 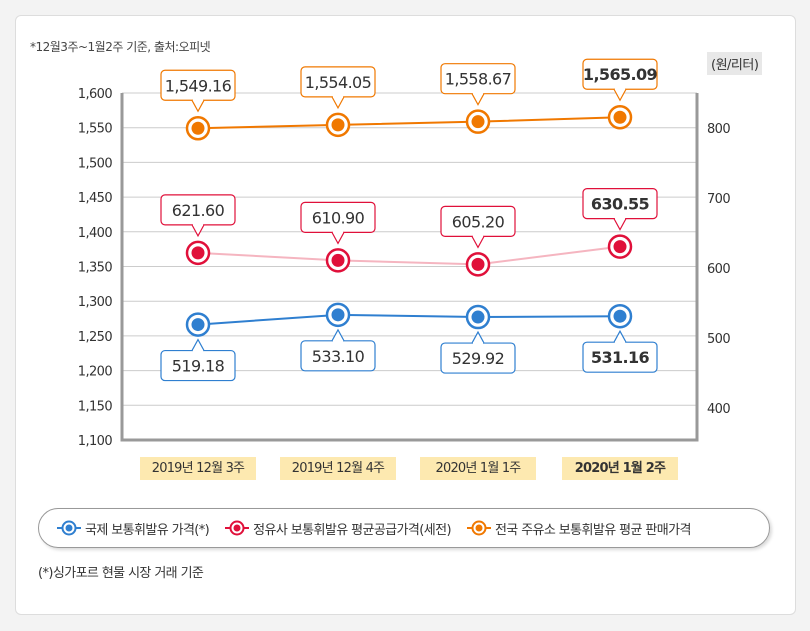 I want to click on right-tick-label: 800, so click(x=718, y=129).